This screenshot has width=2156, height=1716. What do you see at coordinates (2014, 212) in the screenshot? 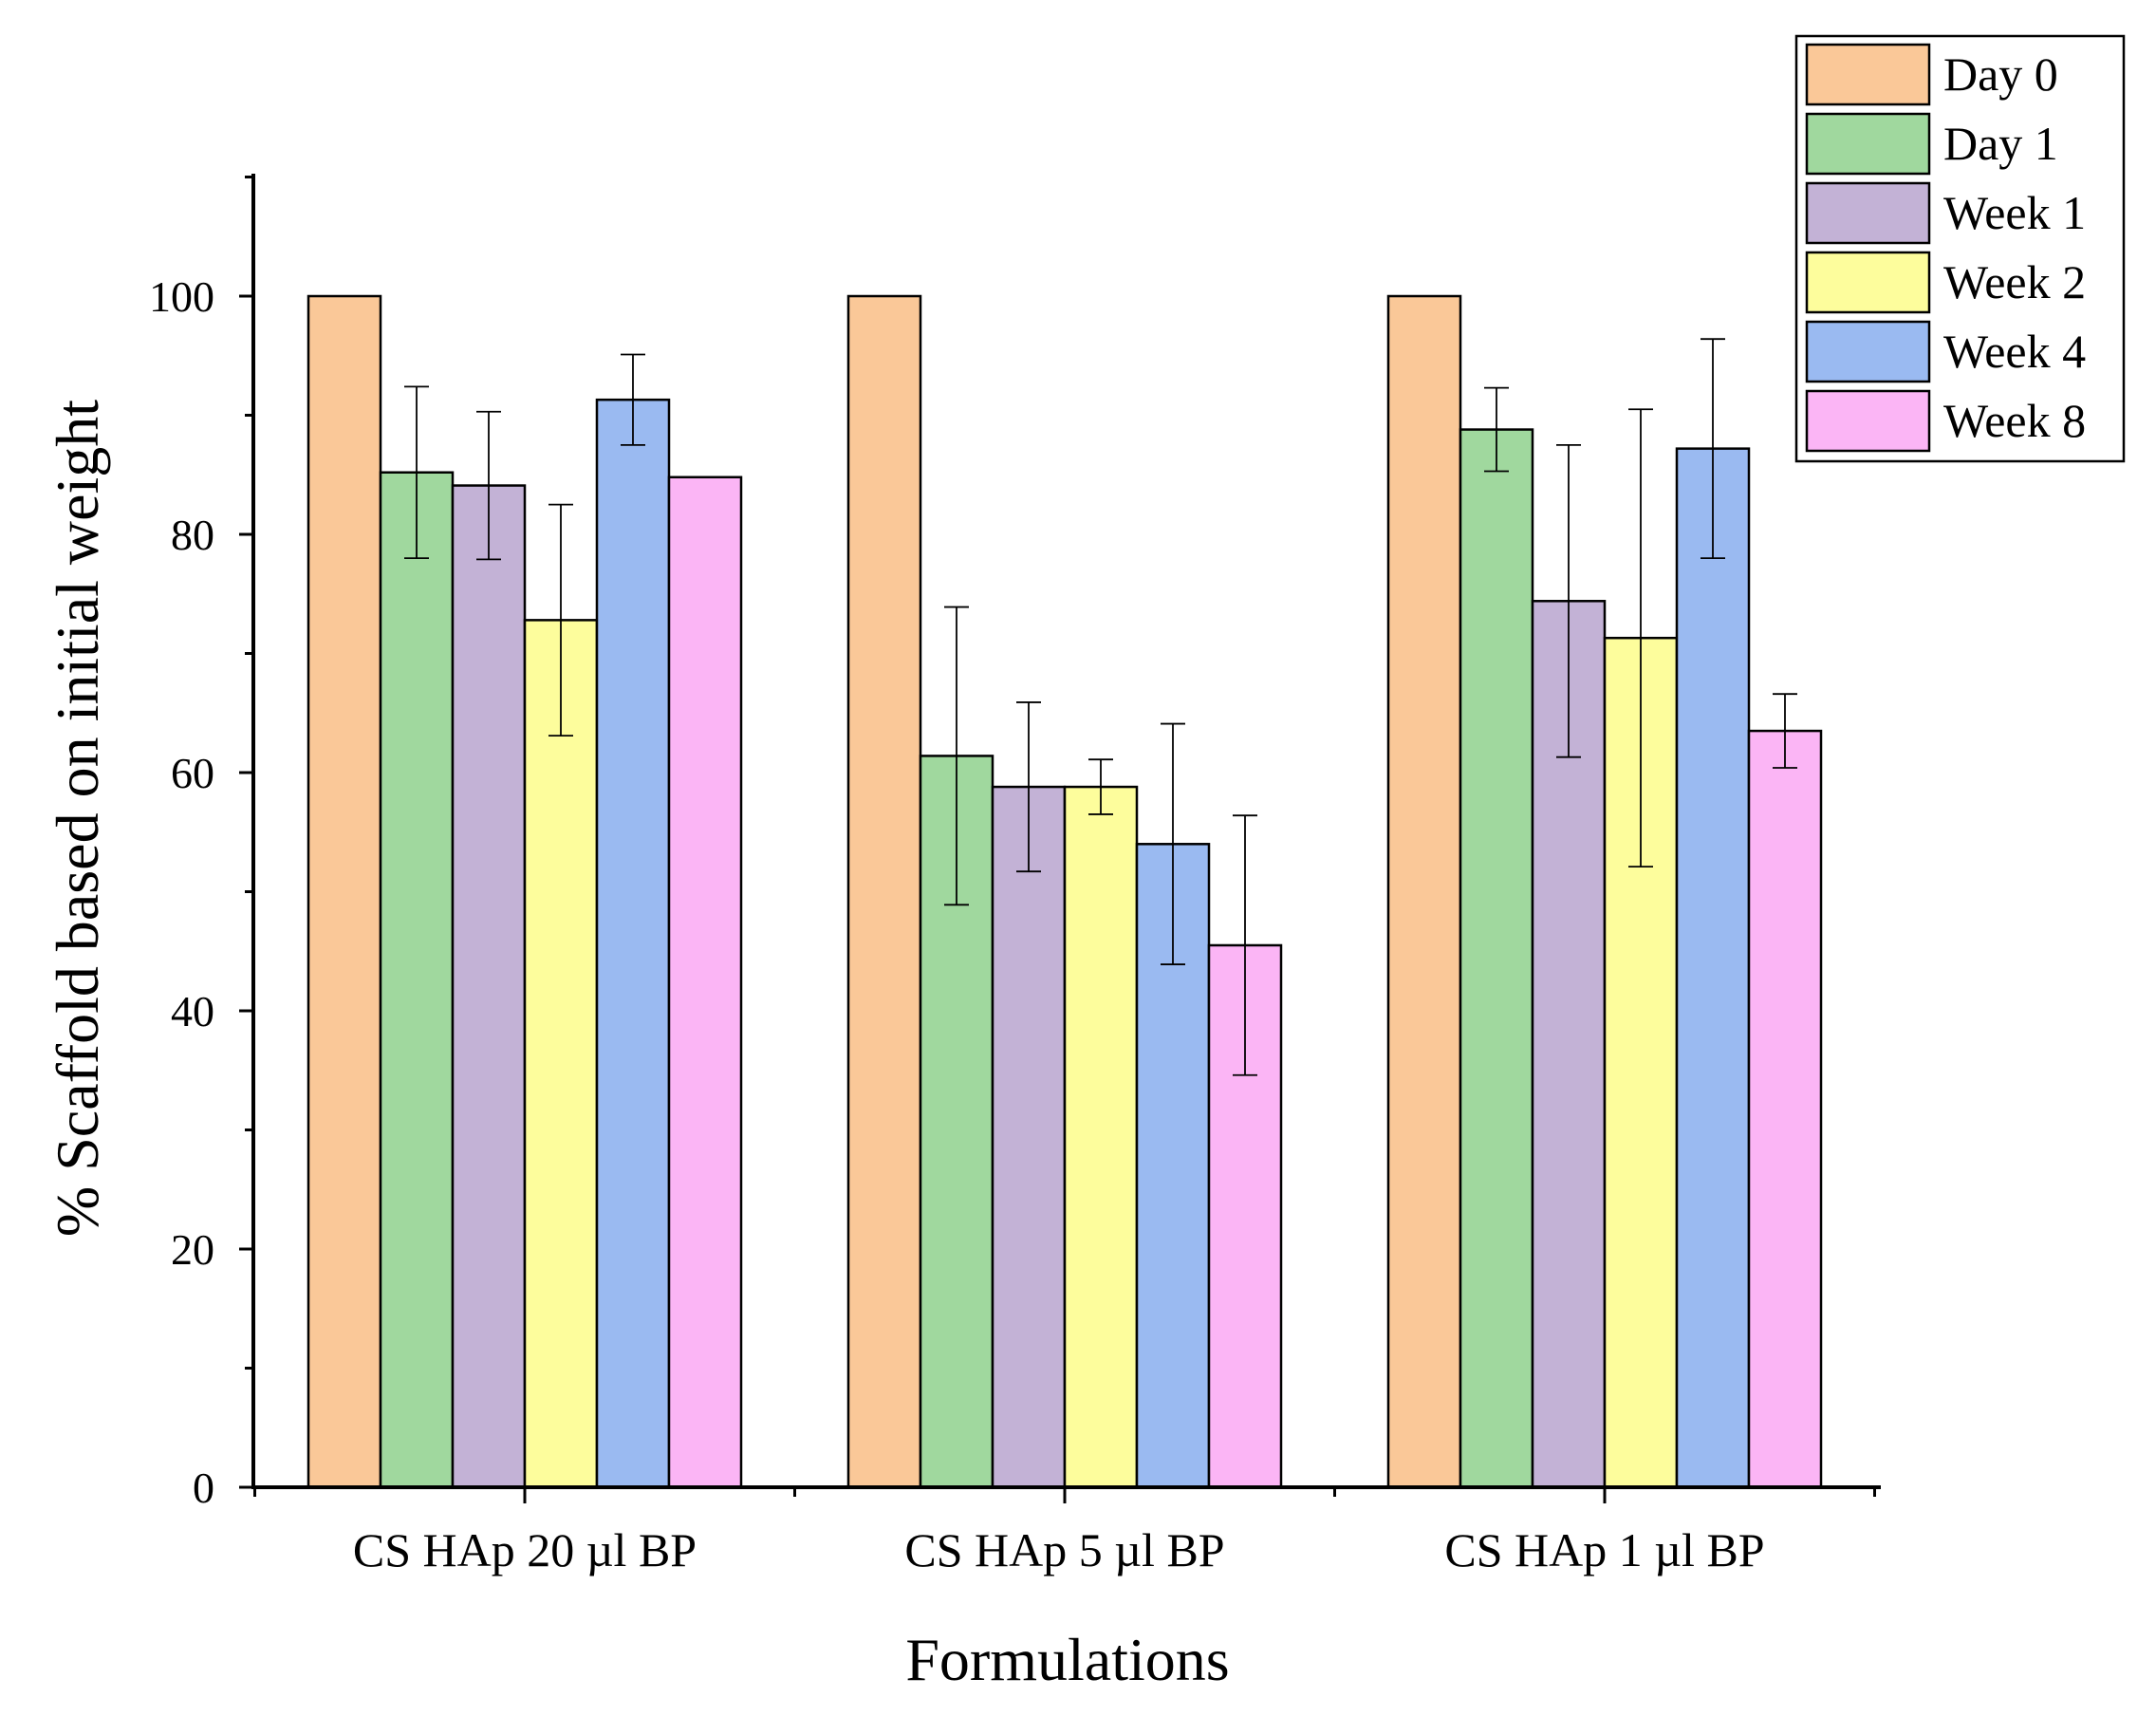
I see `legend-label: Week 1` at bounding box center [2014, 212].